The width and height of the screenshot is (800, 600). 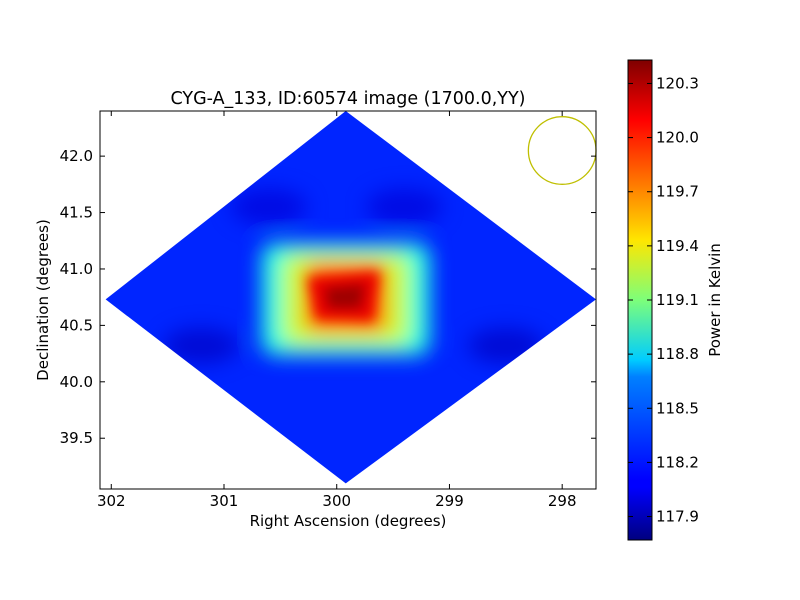 What do you see at coordinates (677, 354) in the screenshot?
I see `colorbar-tick-label: 118.8` at bounding box center [677, 354].